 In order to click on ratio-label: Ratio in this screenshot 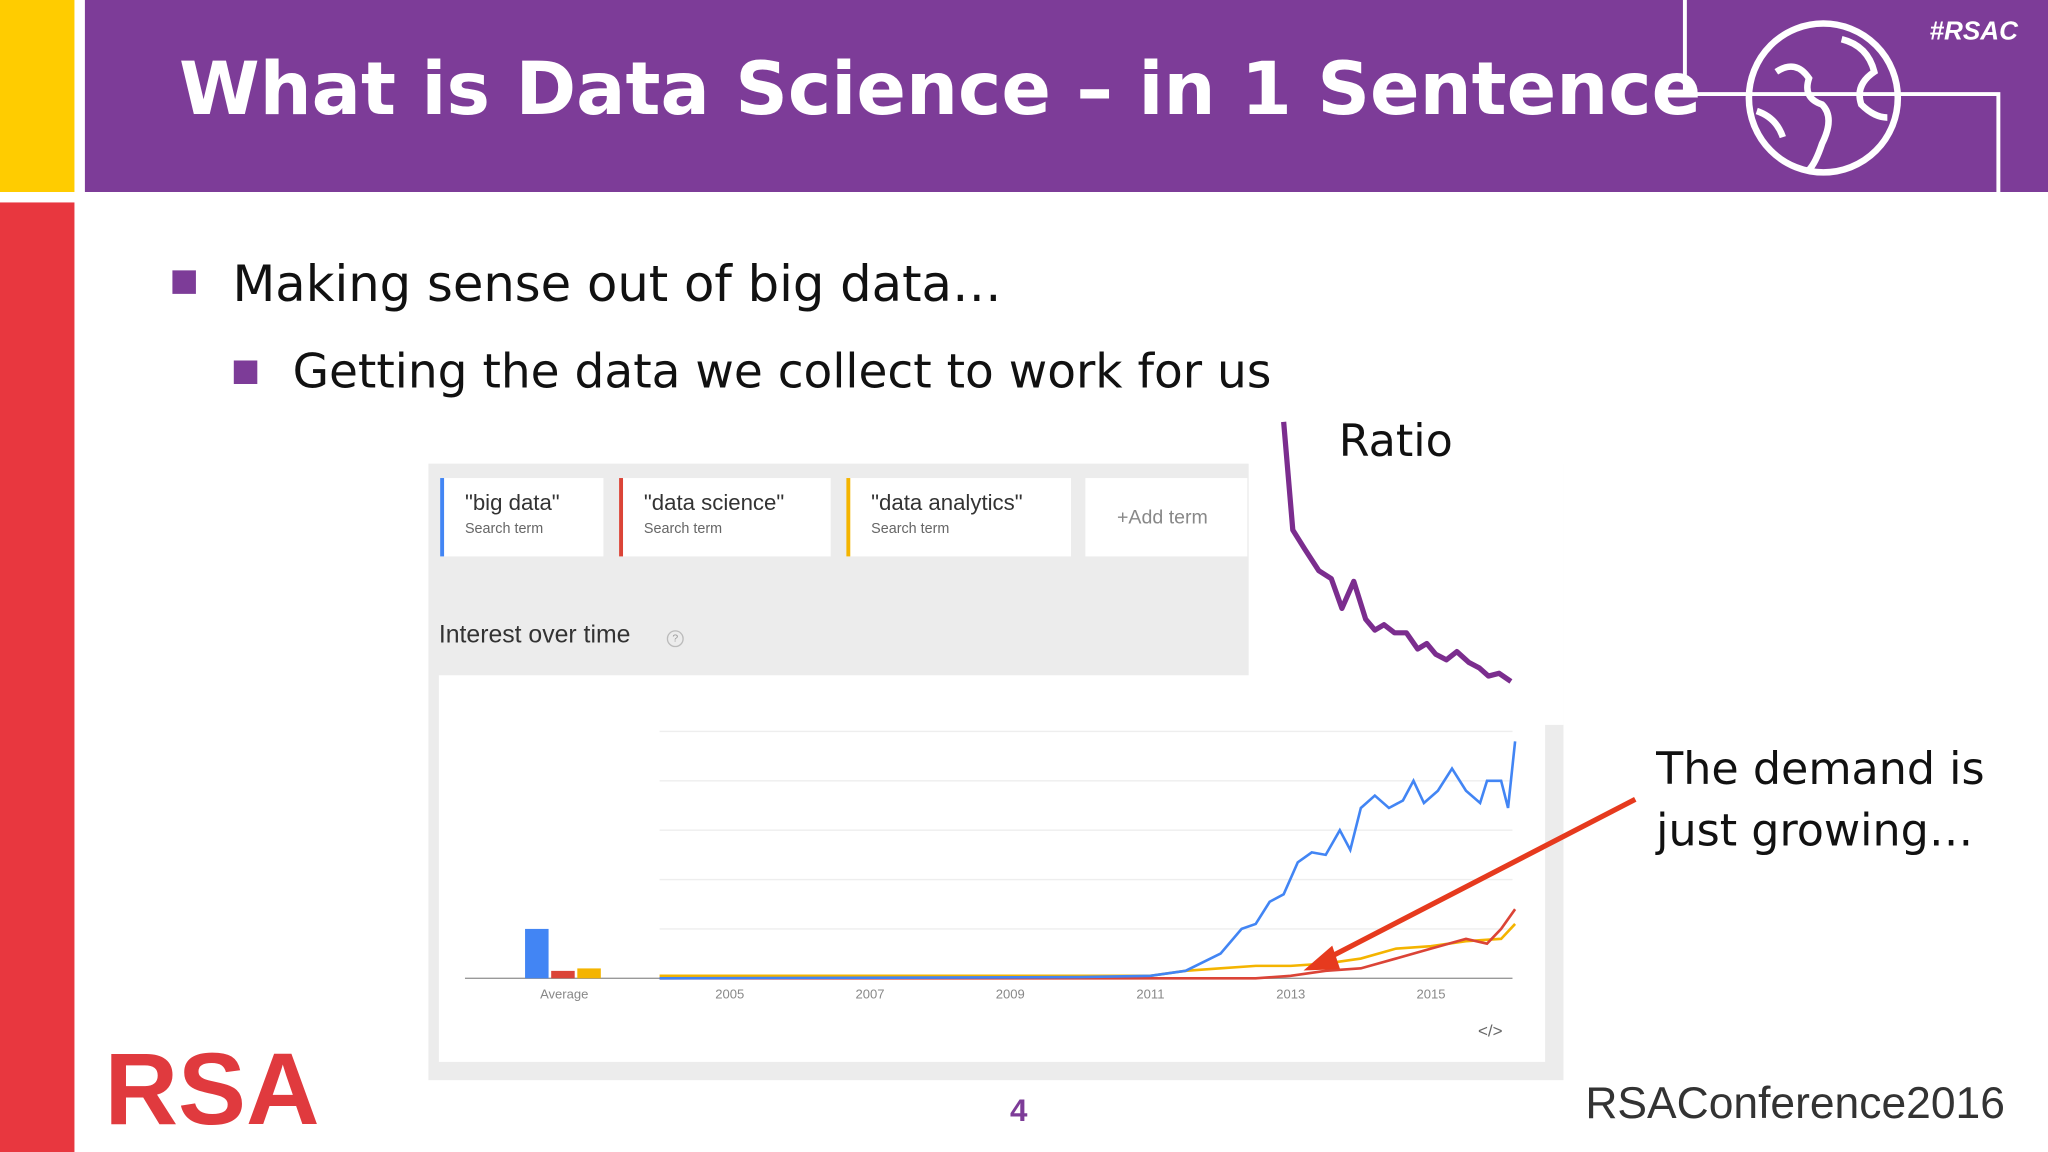, I will do `click(1396, 441)`.